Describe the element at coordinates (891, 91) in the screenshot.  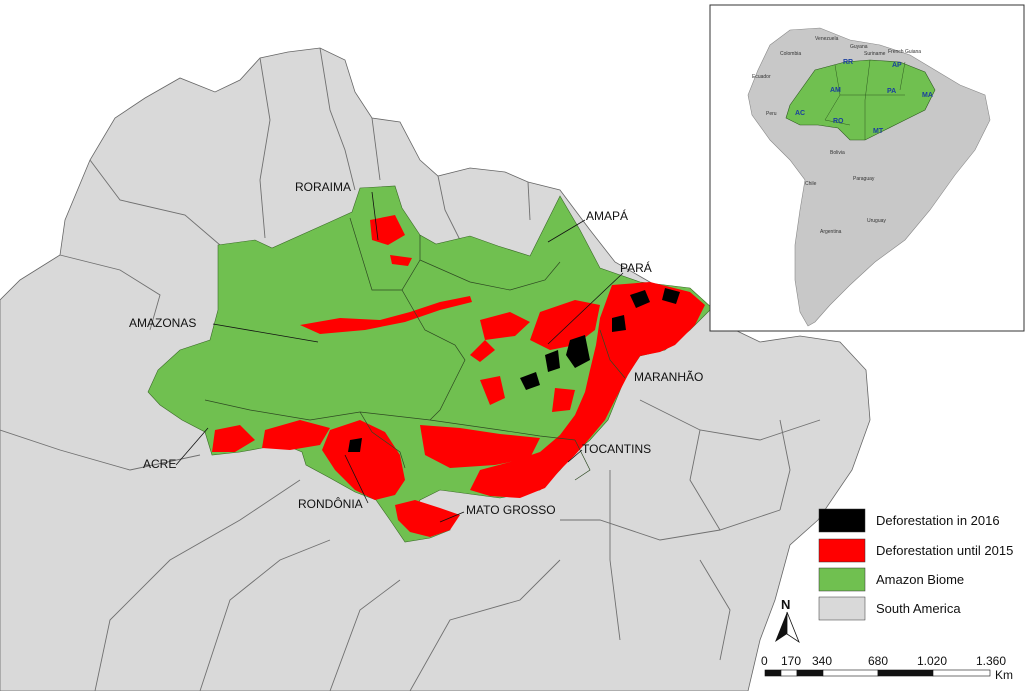
I see `inset-abbrev-pa: PA` at that location.